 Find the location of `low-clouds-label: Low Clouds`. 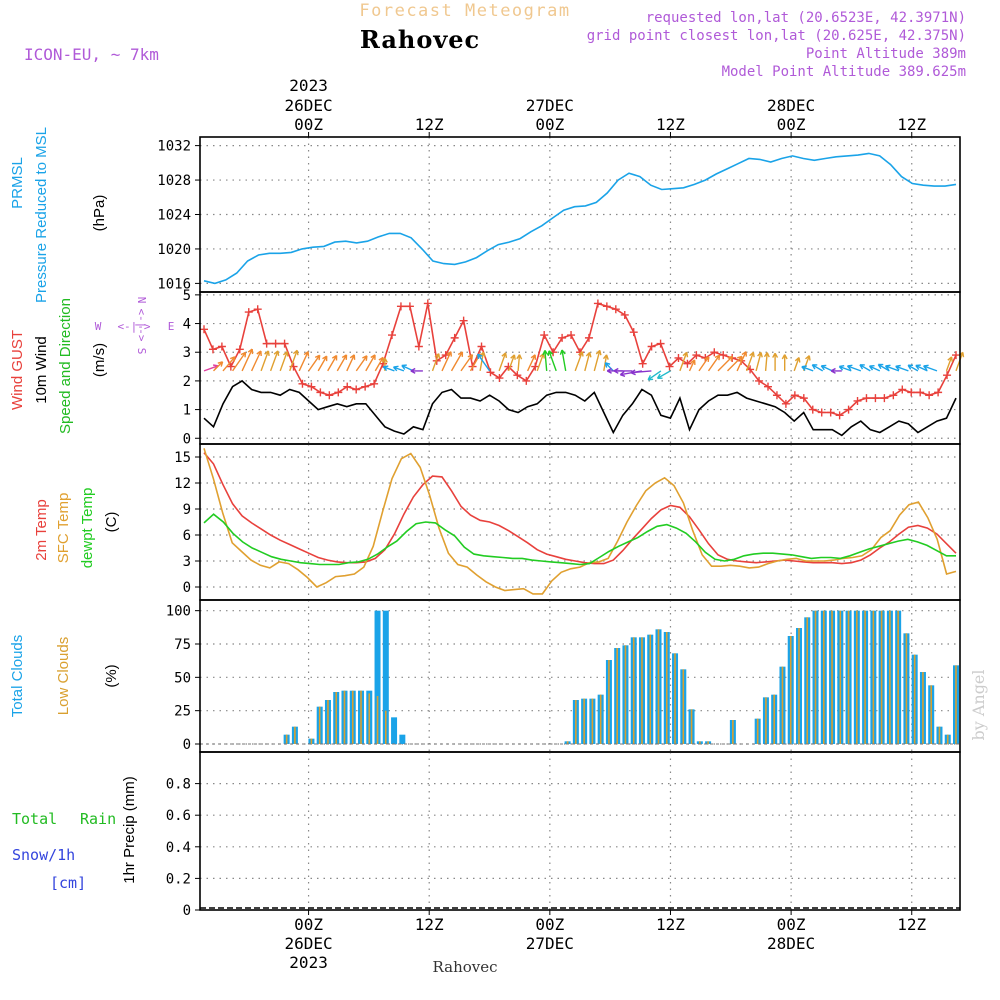

low-clouds-label: Low Clouds is located at coordinates (63, 676).